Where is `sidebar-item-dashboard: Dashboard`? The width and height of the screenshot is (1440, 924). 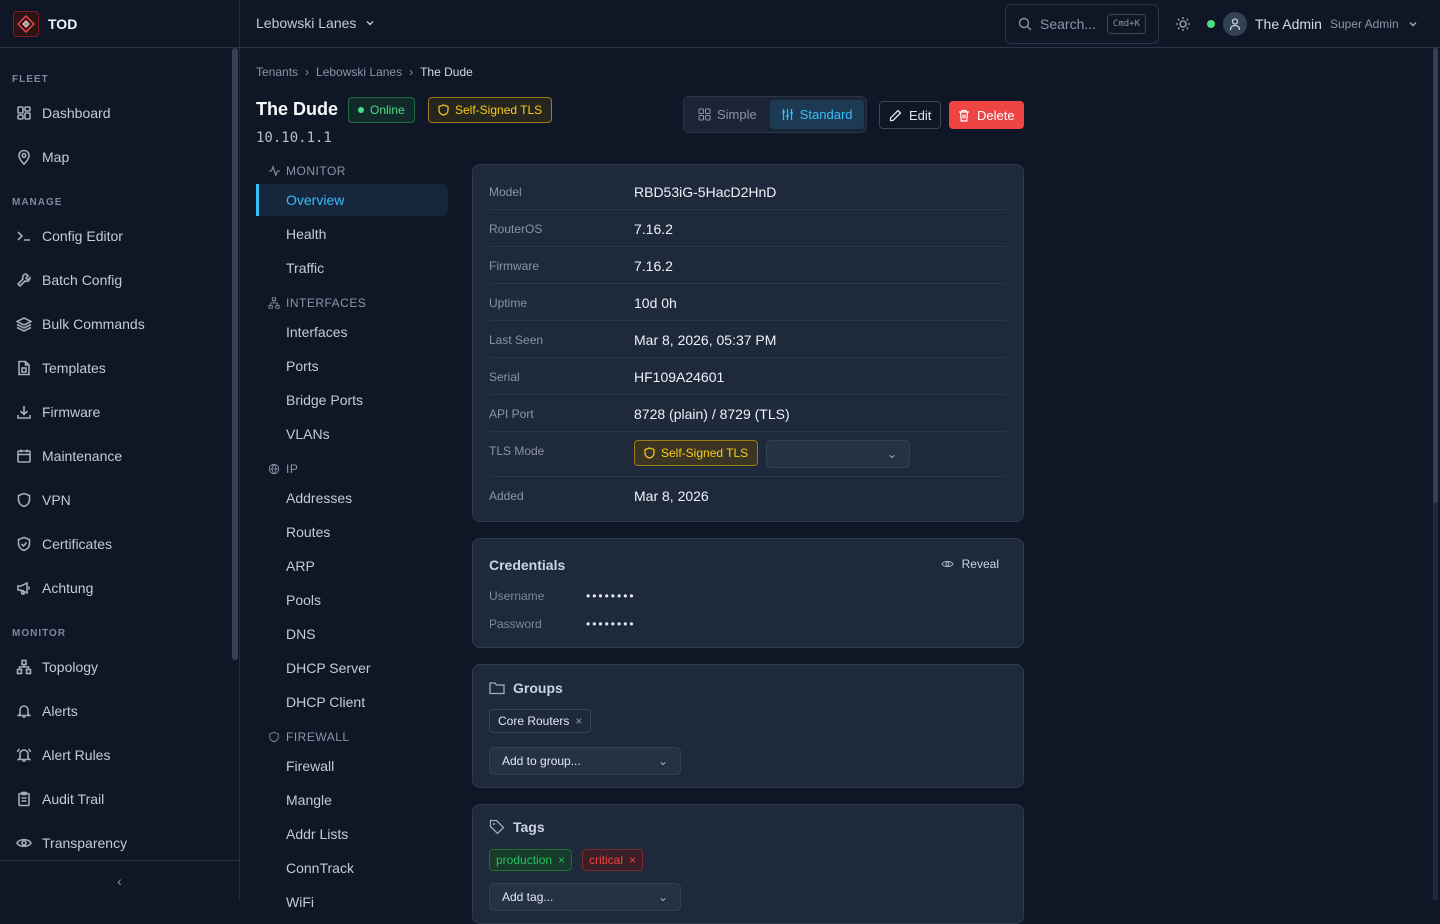
sidebar-item-dashboard: Dashboard is located at coordinates (63, 113).